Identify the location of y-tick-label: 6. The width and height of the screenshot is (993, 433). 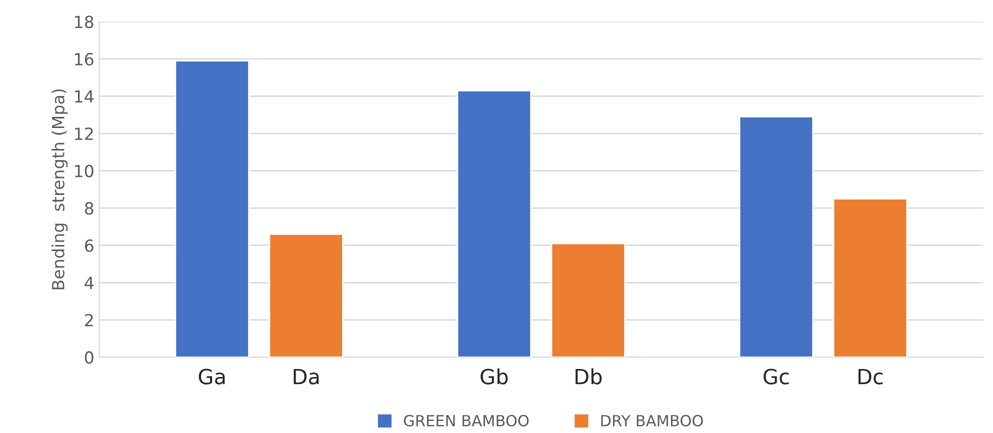
(89, 245).